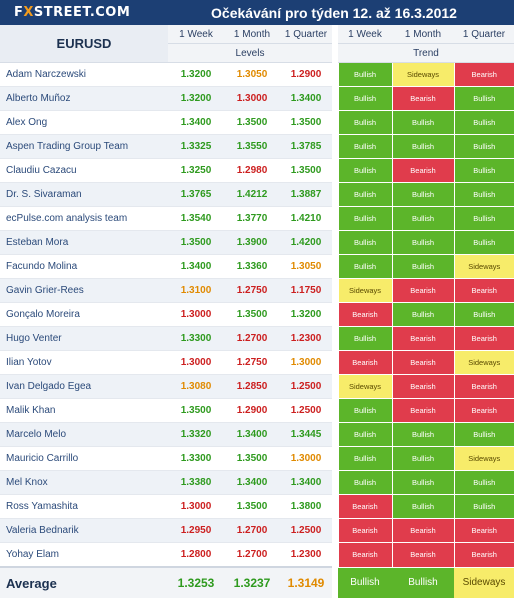  Describe the element at coordinates (84, 122) in the screenshot. I see `analyst-name: Alex Ong` at that location.